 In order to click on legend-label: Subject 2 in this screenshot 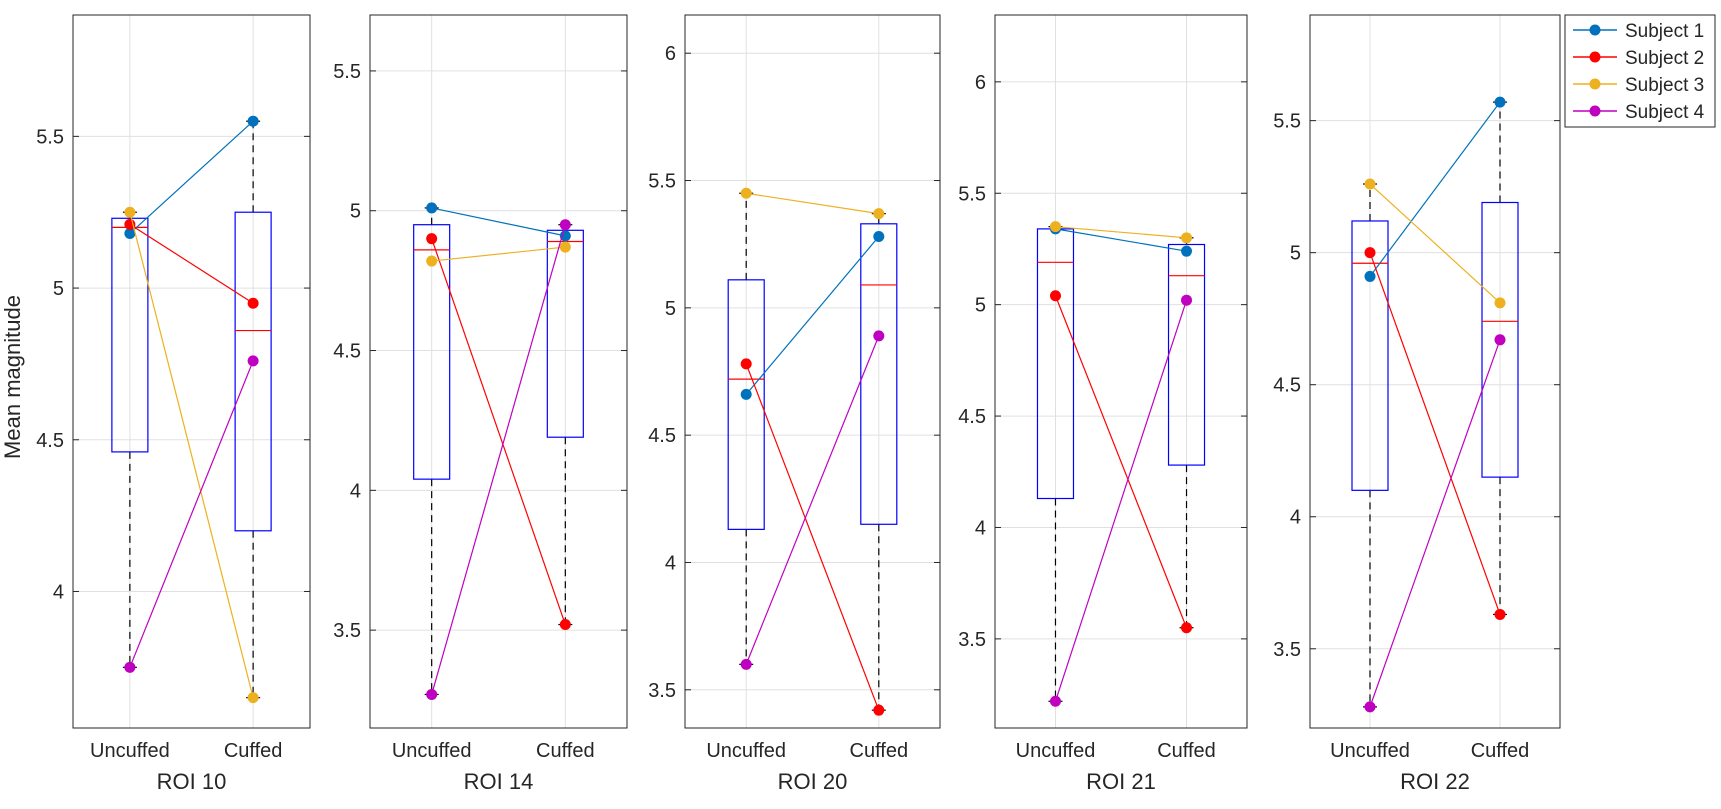, I will do `click(1664, 58)`.